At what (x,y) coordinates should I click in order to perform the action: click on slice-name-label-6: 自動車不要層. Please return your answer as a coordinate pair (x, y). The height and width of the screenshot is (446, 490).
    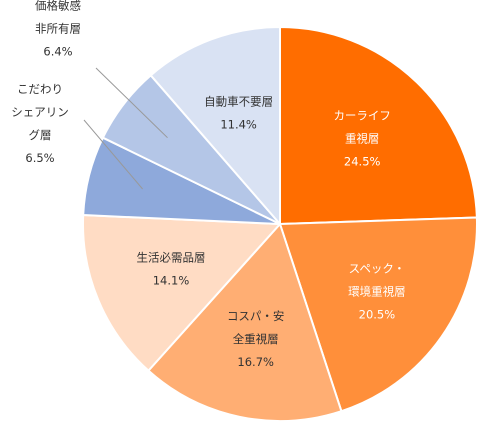
    Looking at the image, I should click on (238, 101).